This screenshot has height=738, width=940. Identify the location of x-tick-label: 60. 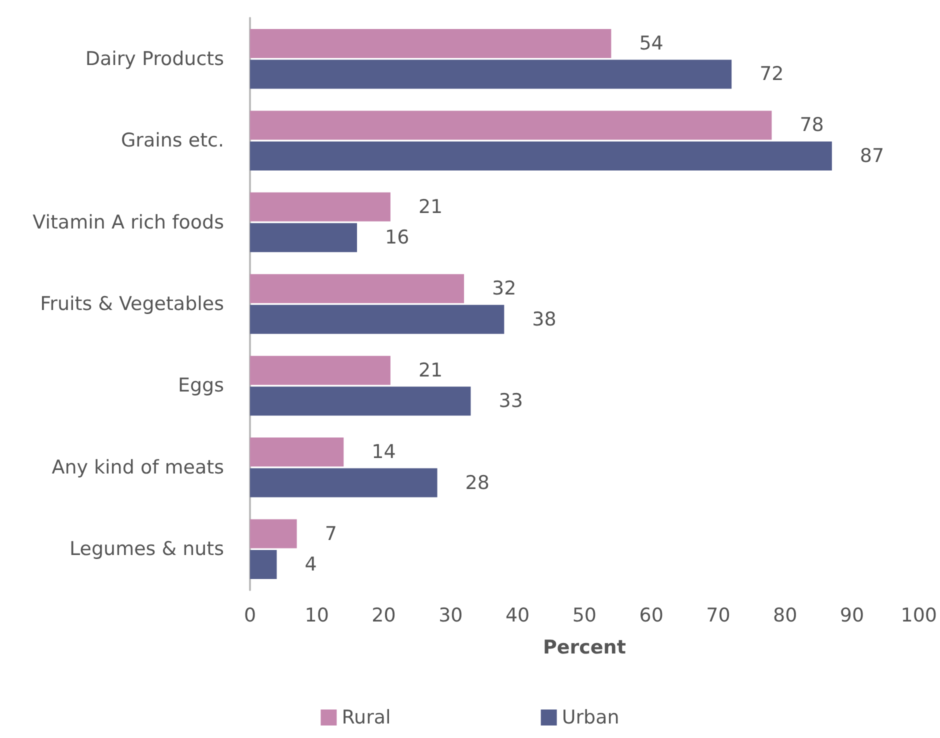
(651, 615).